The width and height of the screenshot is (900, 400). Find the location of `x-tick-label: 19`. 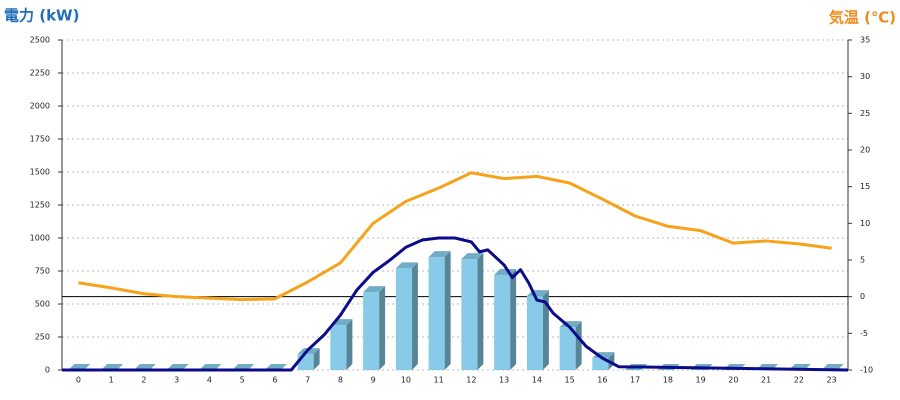

x-tick-label: 19 is located at coordinates (701, 380).